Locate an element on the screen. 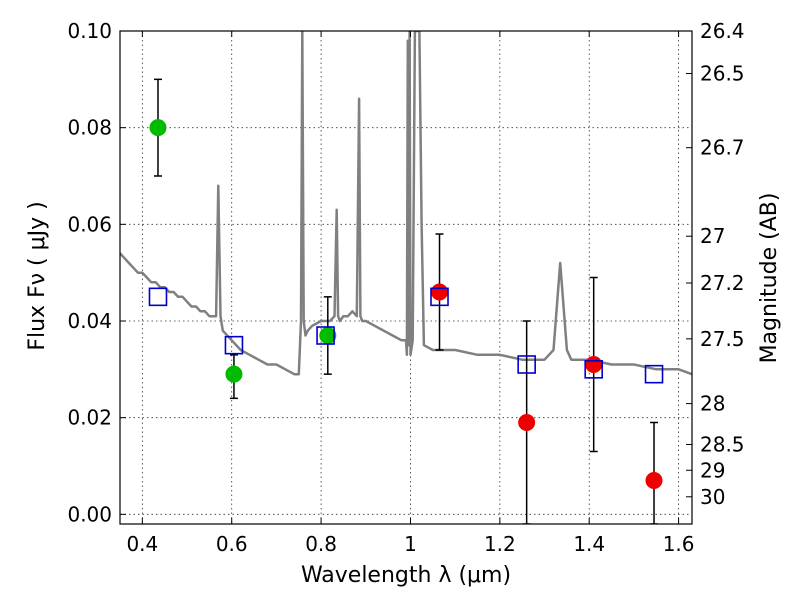 This screenshot has height=600, width=800. x-tick-label: 1.6 is located at coordinates (679, 544).